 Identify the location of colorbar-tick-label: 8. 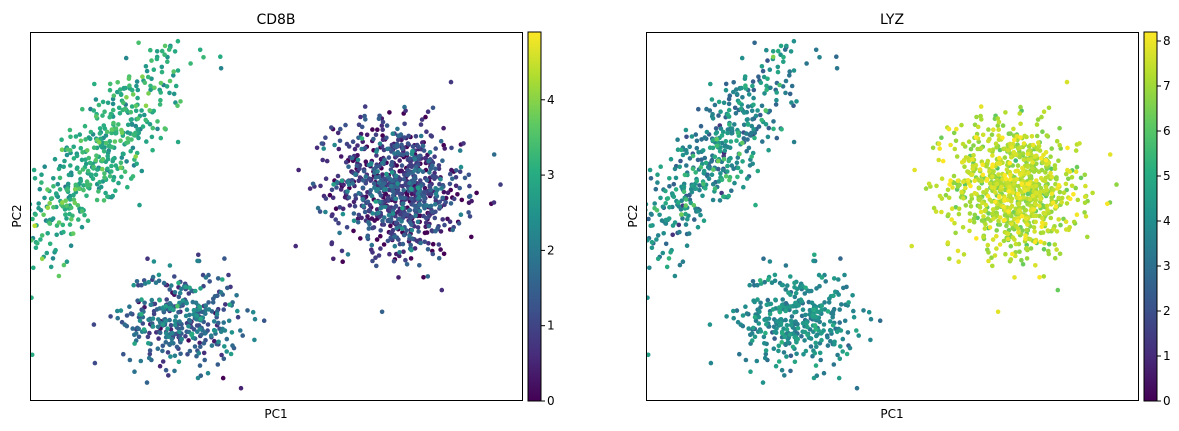
(1167, 41).